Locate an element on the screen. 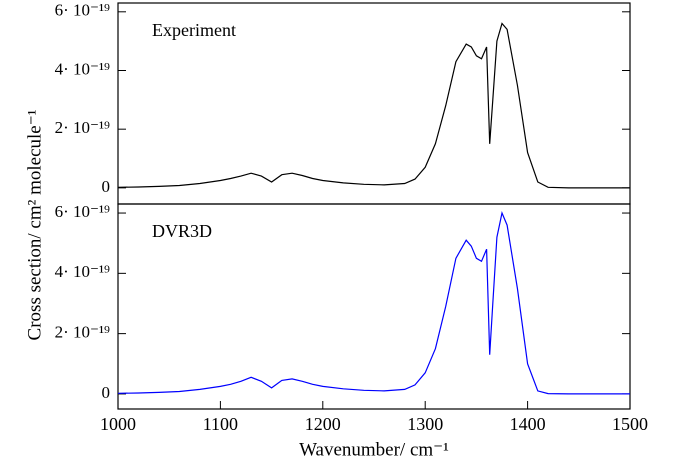  y-axis-label: Cross section/ cm² molecule⁻¹ is located at coordinates (34, 224).